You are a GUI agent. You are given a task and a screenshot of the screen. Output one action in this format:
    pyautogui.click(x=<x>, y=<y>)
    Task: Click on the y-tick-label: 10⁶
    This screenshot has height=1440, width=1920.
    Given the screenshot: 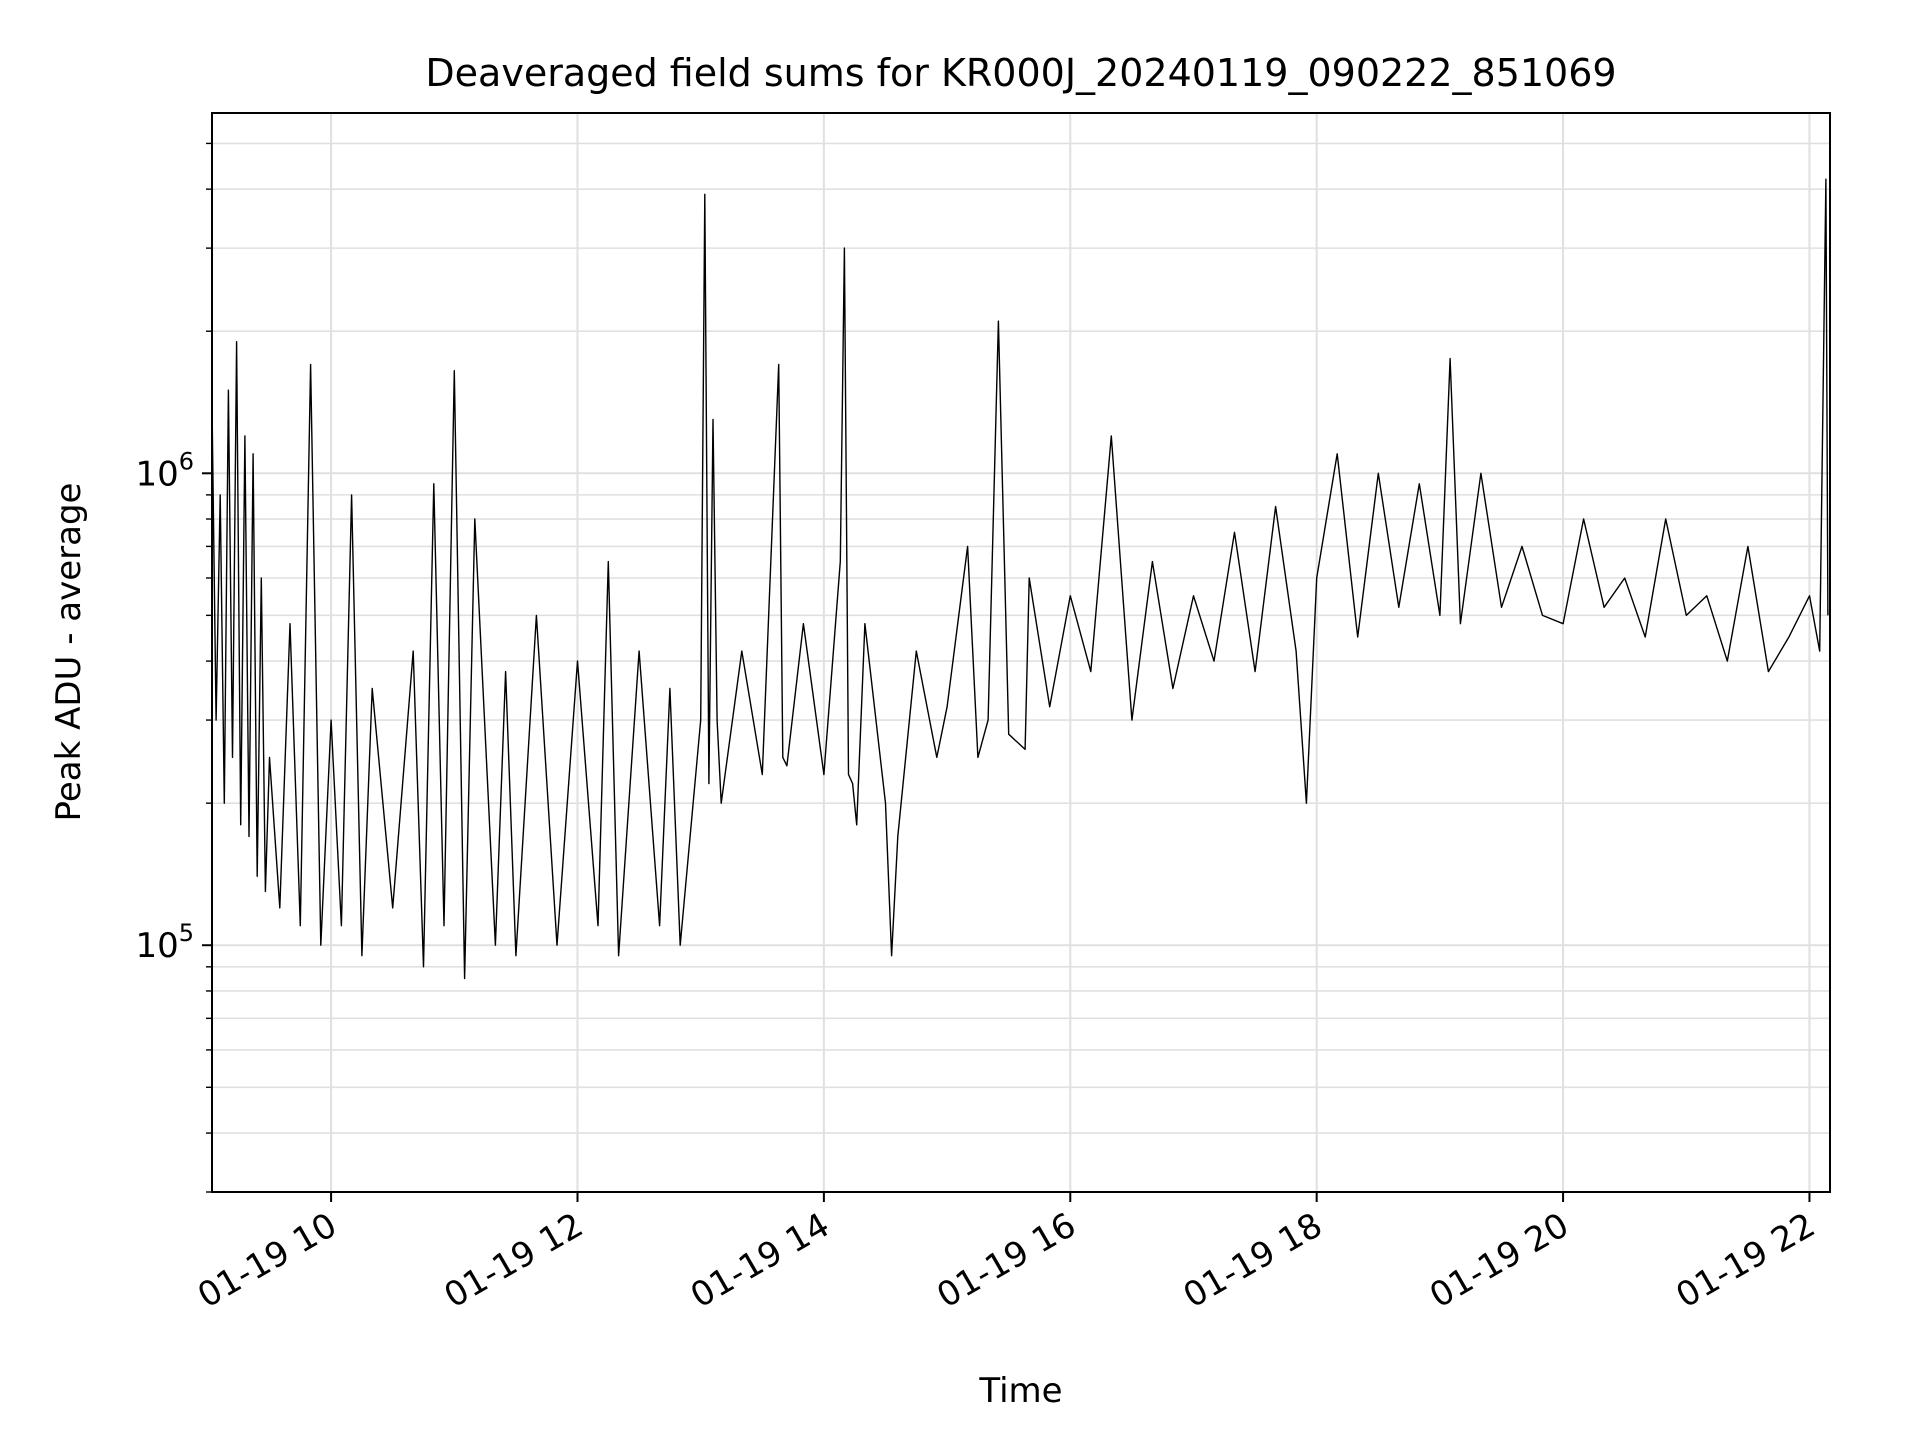 What is the action you would take?
    pyautogui.click(x=164, y=470)
    